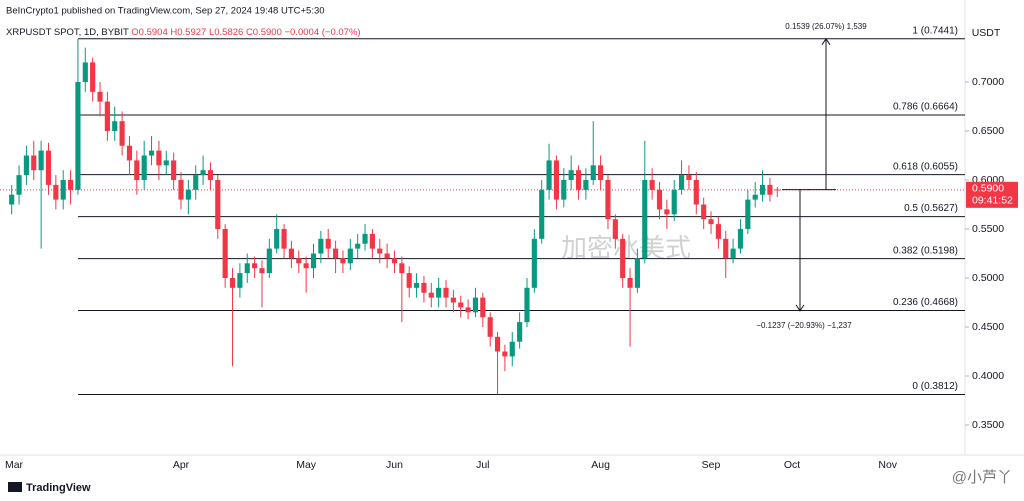 The width and height of the screenshot is (1024, 501). I want to click on x-tick-label: Aug, so click(600, 465).